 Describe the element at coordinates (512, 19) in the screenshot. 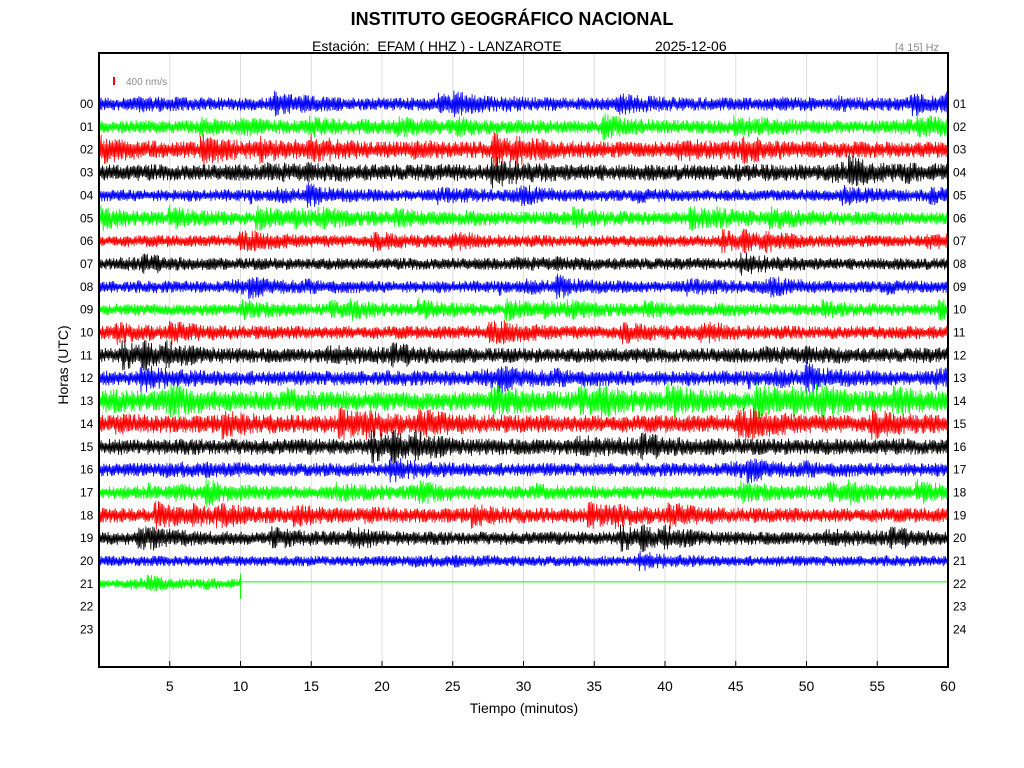

I see `chart-title: INSTITUTO GEOGRÁFICO NACIONAL` at that location.